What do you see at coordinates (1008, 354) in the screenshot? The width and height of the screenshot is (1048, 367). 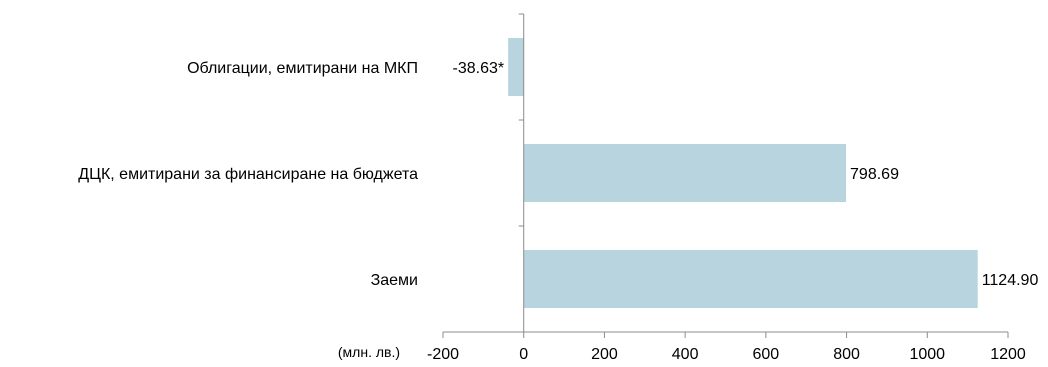 I see `x-tick-label: 1200` at bounding box center [1008, 354].